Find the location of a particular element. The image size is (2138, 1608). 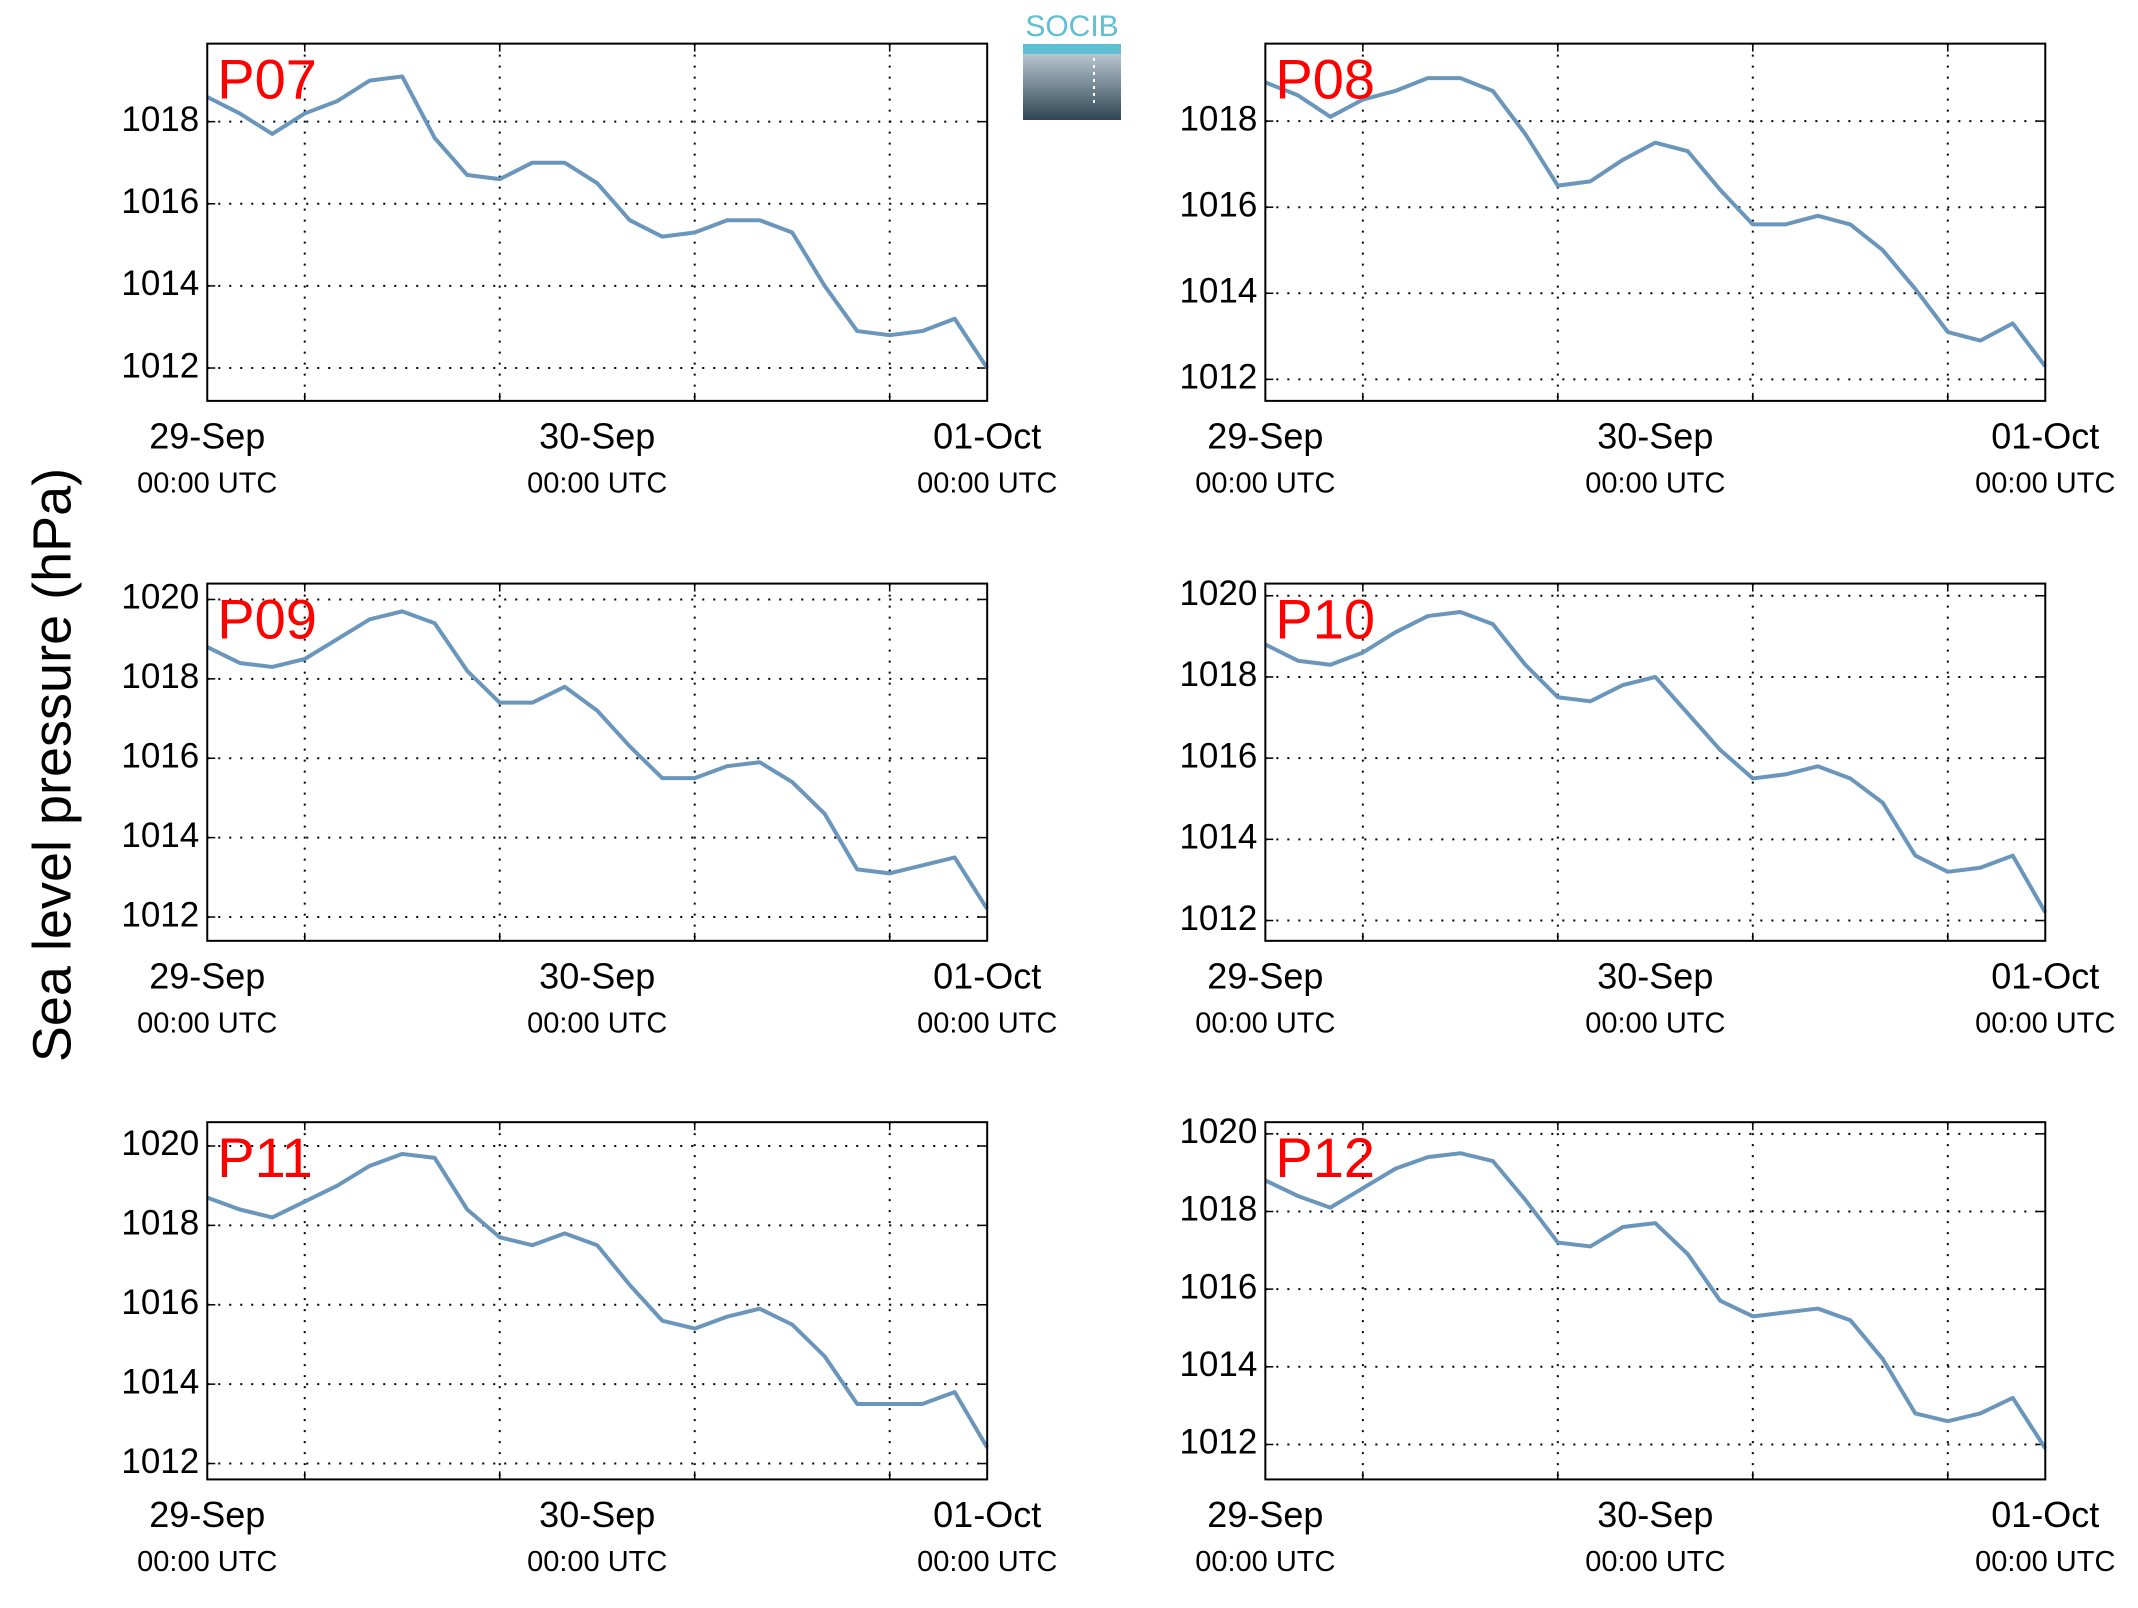

panel-title: P11 is located at coordinates (264, 1157).